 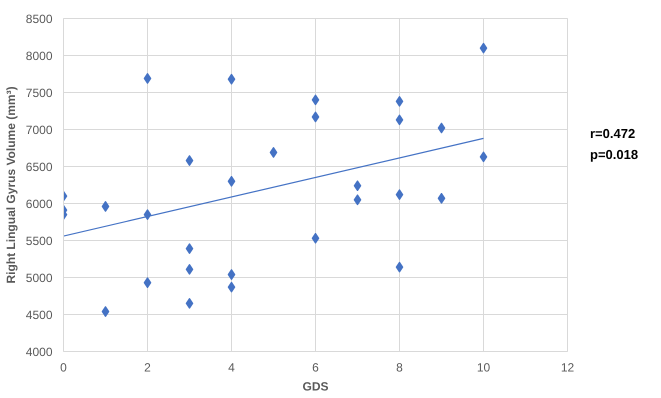 I want to click on y-tick-label: 8500, so click(x=39, y=19).